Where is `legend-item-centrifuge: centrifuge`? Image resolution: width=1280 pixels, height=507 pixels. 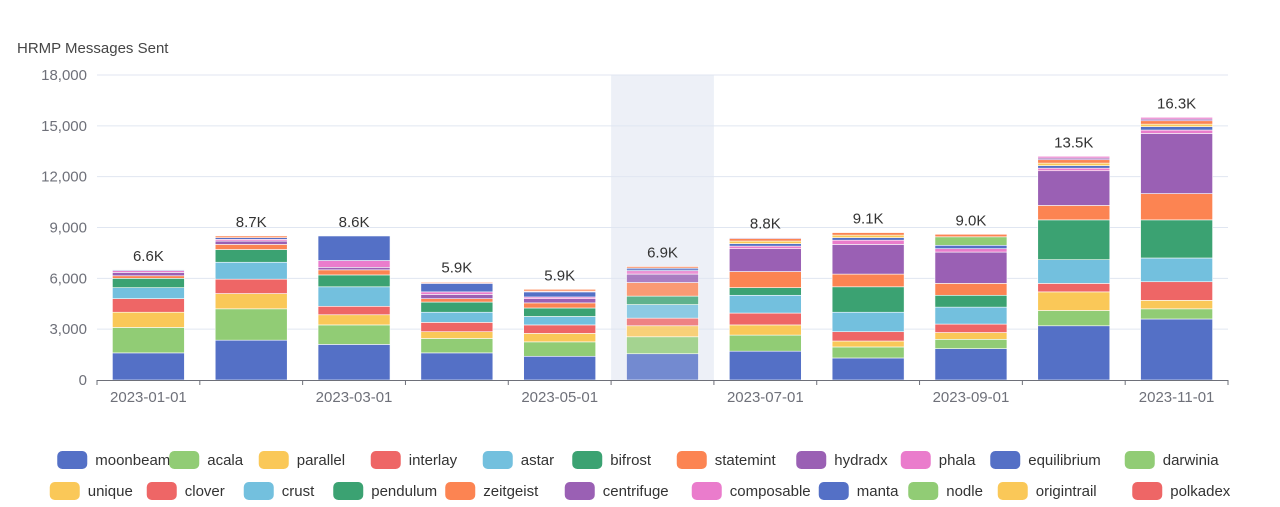 legend-item-centrifuge: centrifuge is located at coordinates (616, 491).